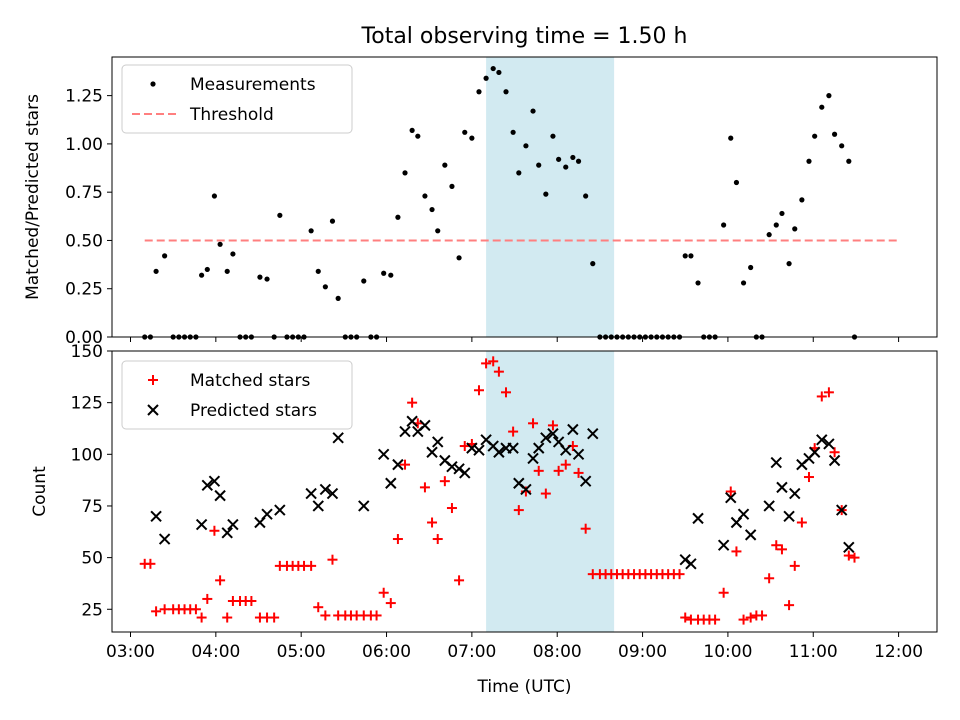 The width and height of the screenshot is (960, 720). I want to click on legend-x, so click(153, 410).